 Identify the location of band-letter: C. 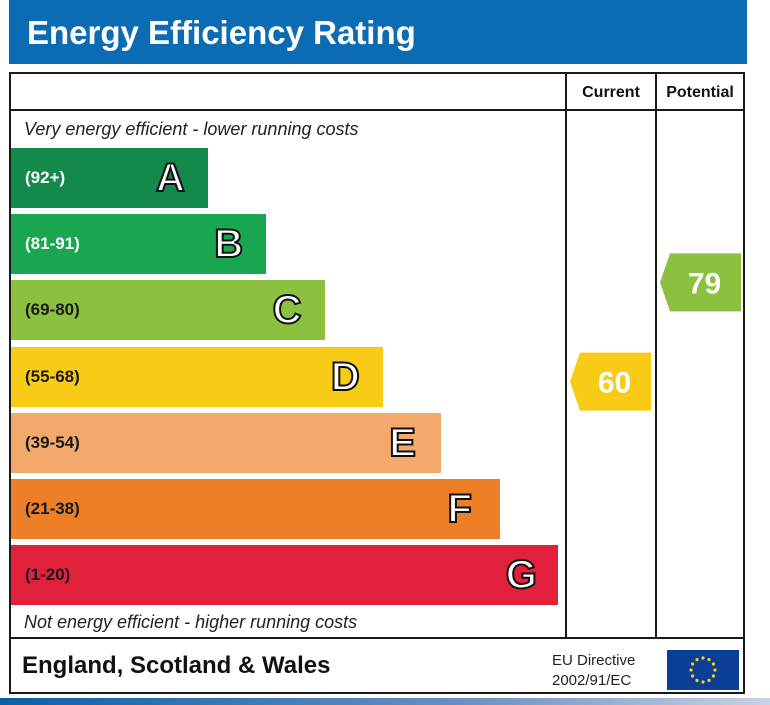
(287, 310).